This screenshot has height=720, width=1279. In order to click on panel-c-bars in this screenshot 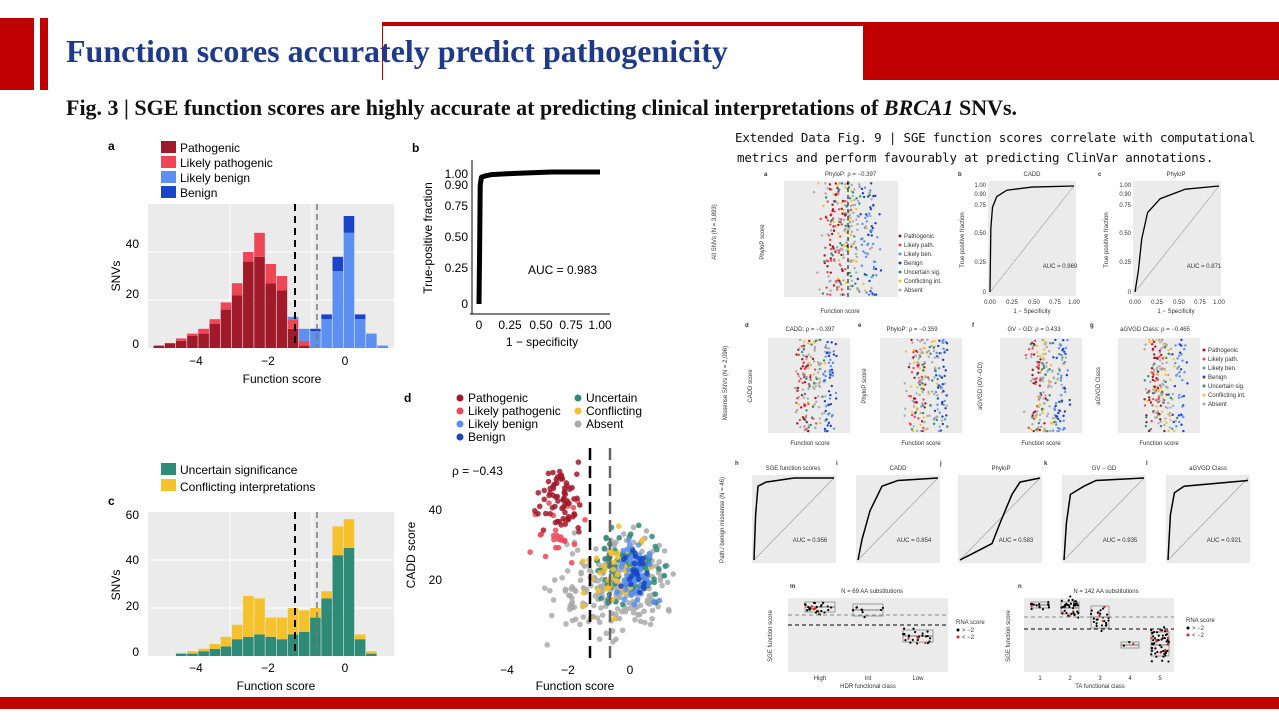, I will do `click(276, 587)`.